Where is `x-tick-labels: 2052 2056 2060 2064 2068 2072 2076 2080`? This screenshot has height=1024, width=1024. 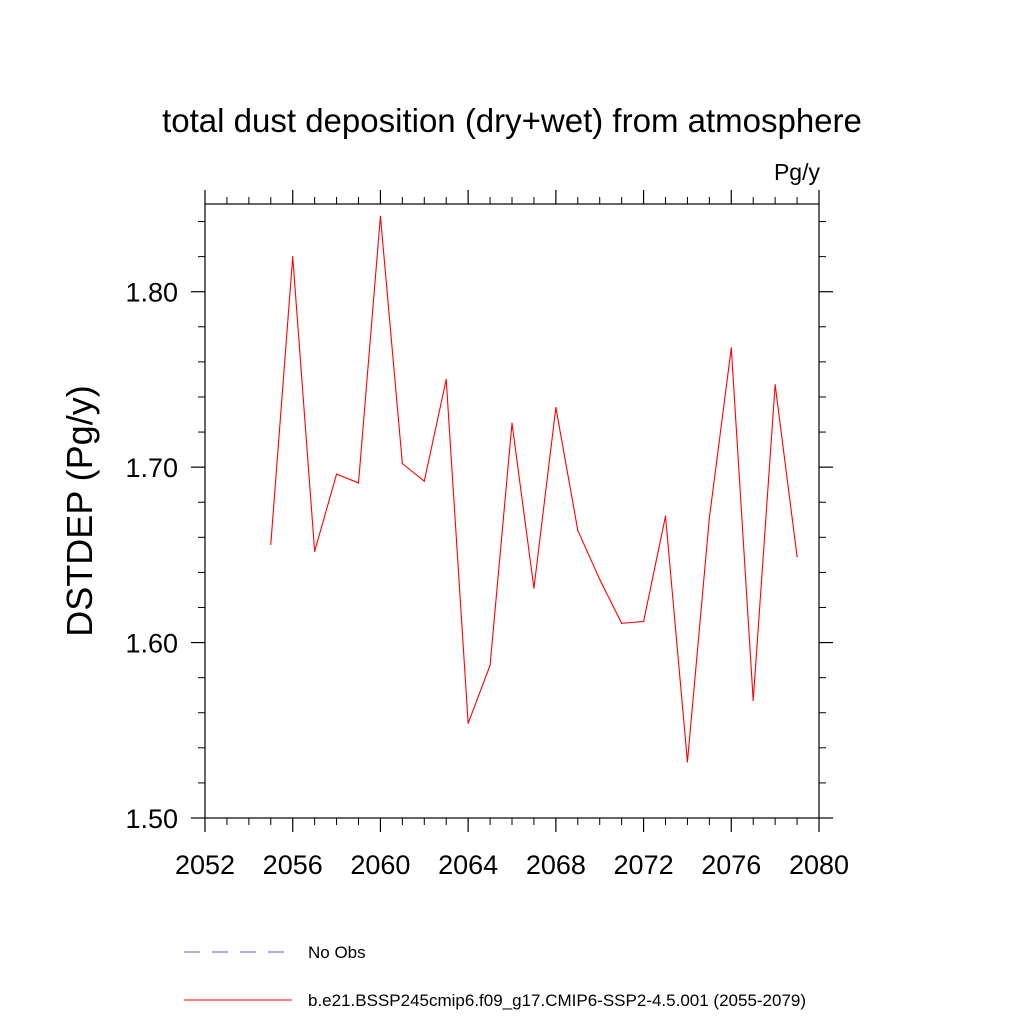
x-tick-labels: 2052 2056 2060 2064 2068 2072 2076 2080 is located at coordinates (512, 865).